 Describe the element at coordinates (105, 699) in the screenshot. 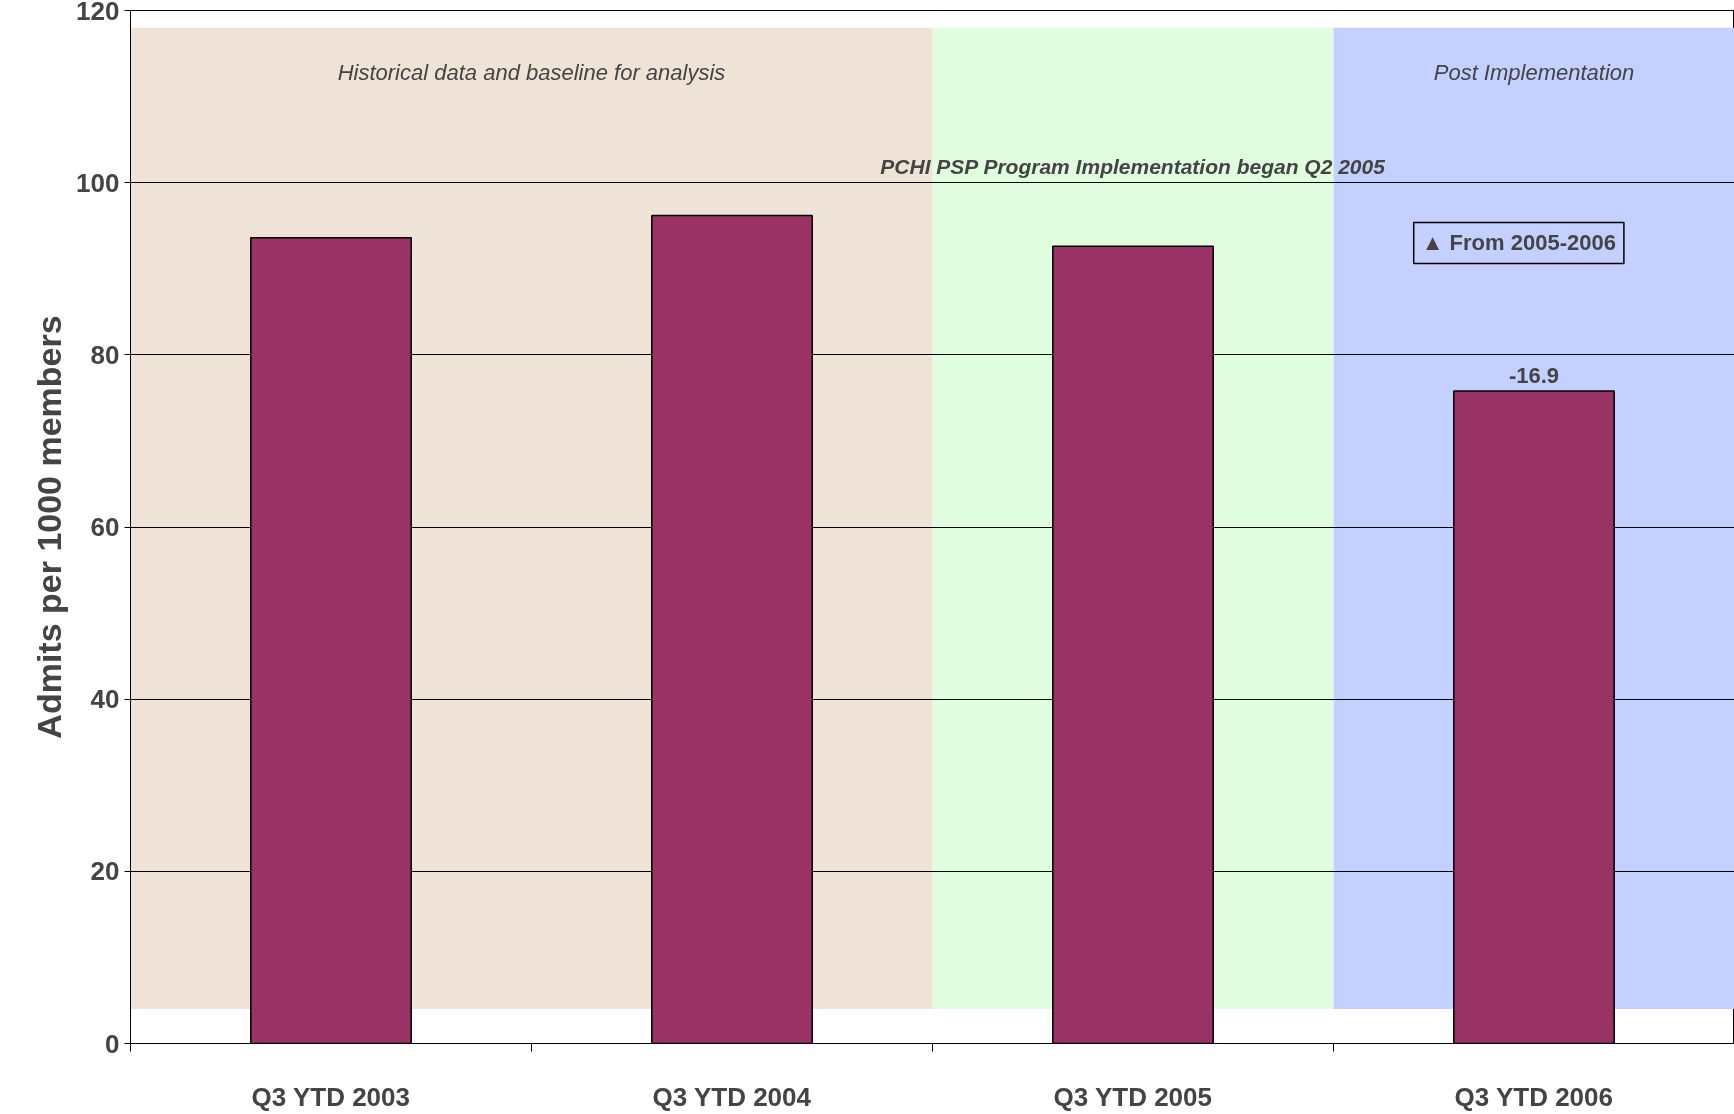

I see `y-tick-label: 40` at that location.